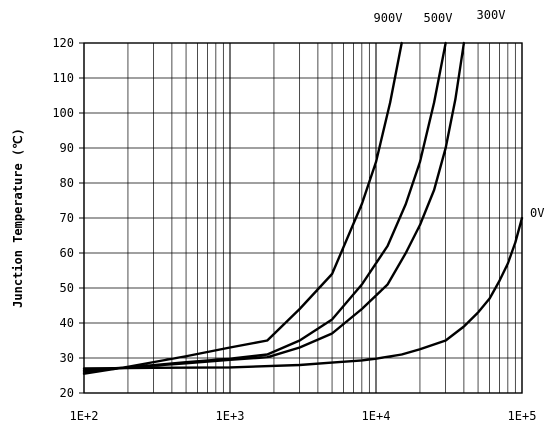 This screenshot has width=555, height=440. Describe the element at coordinates (67, 253) in the screenshot. I see `y-tick-label: 60` at that location.